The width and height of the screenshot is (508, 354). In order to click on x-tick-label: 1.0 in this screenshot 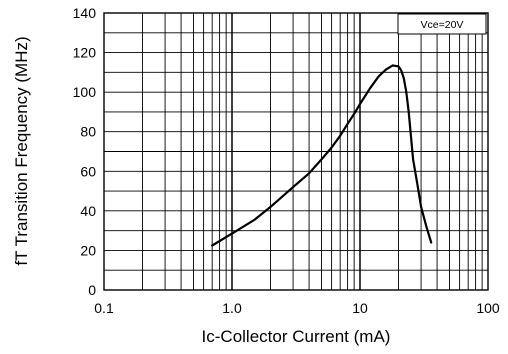, I will do `click(232, 308)`.